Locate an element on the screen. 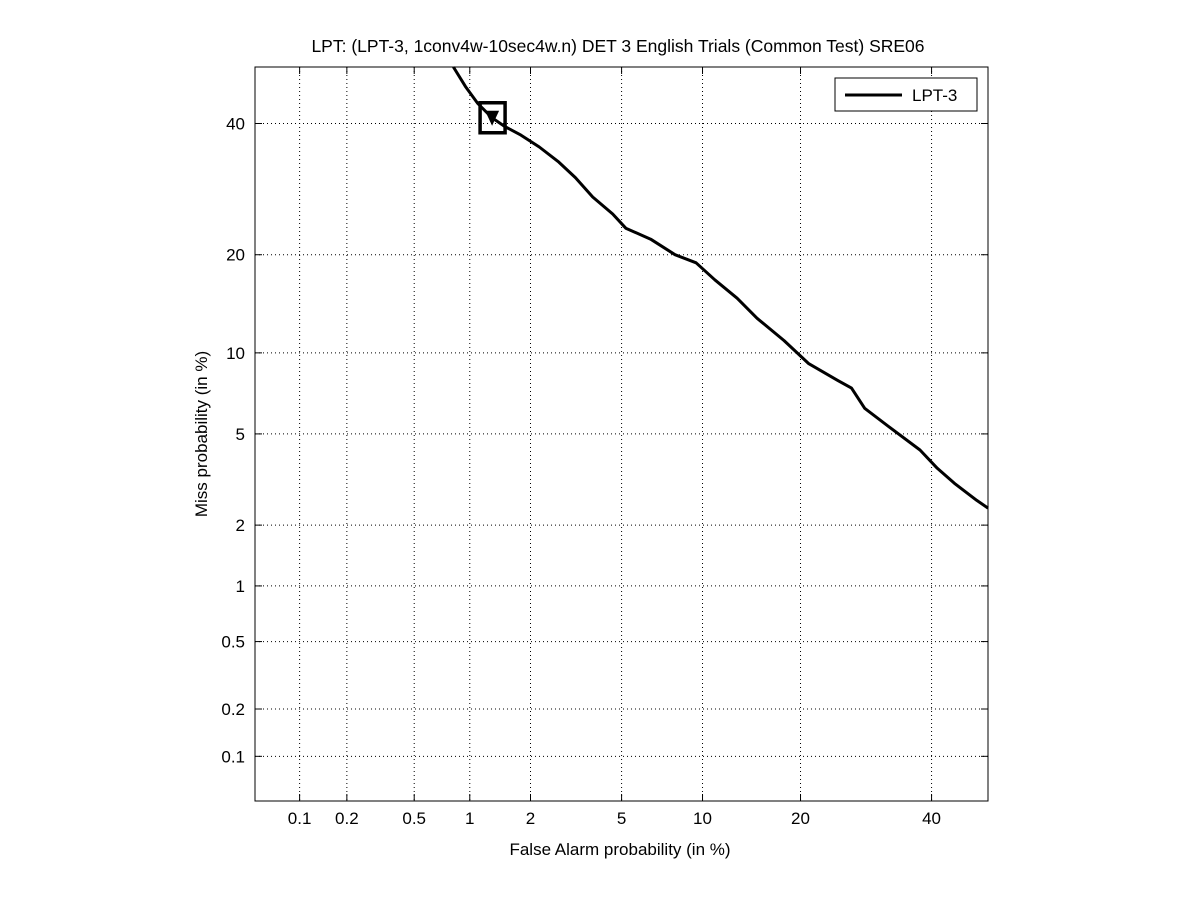 Image resolution: width=1201 pixels, height=900 pixels. x-tick-label: 2 is located at coordinates (530, 818).